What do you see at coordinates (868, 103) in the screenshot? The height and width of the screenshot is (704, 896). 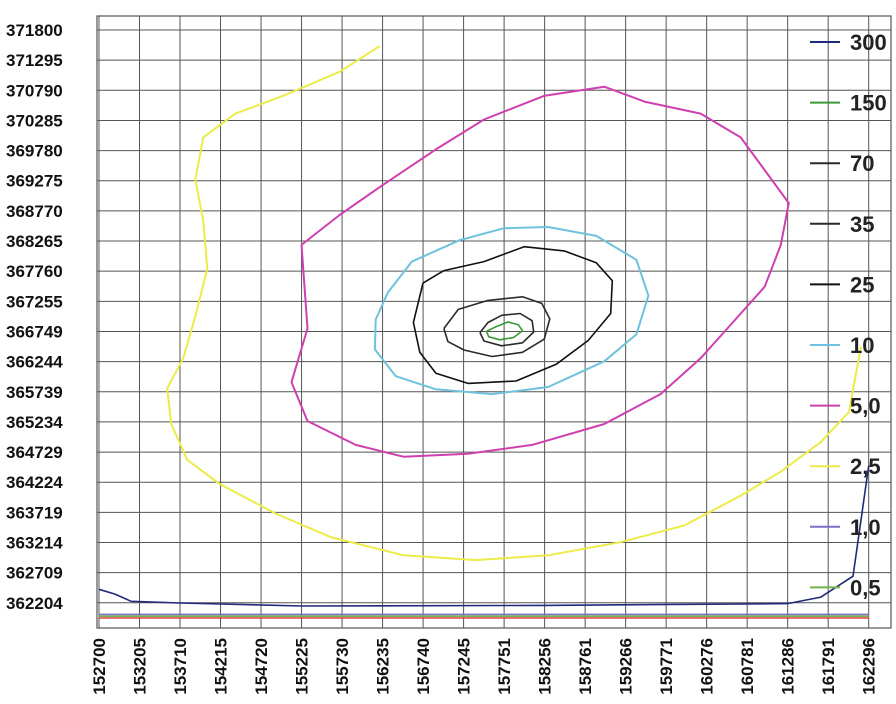 I see `legend-label: 150` at bounding box center [868, 103].